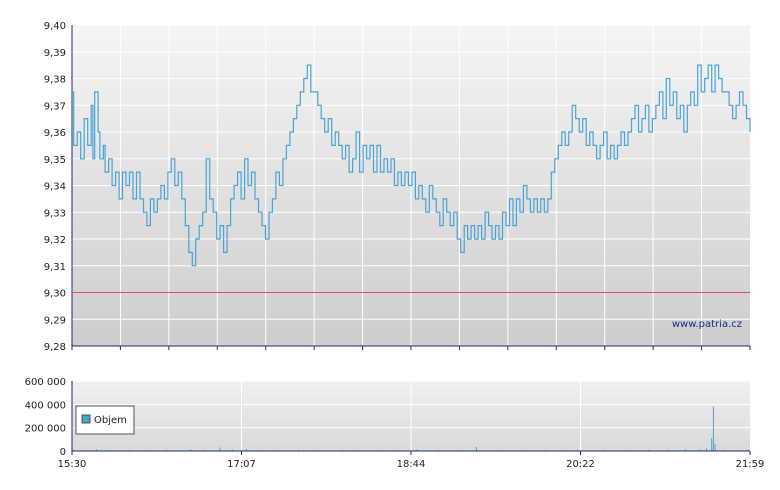 The width and height of the screenshot is (780, 490). I want to click on x-tick-label: 21:59, so click(750, 464).